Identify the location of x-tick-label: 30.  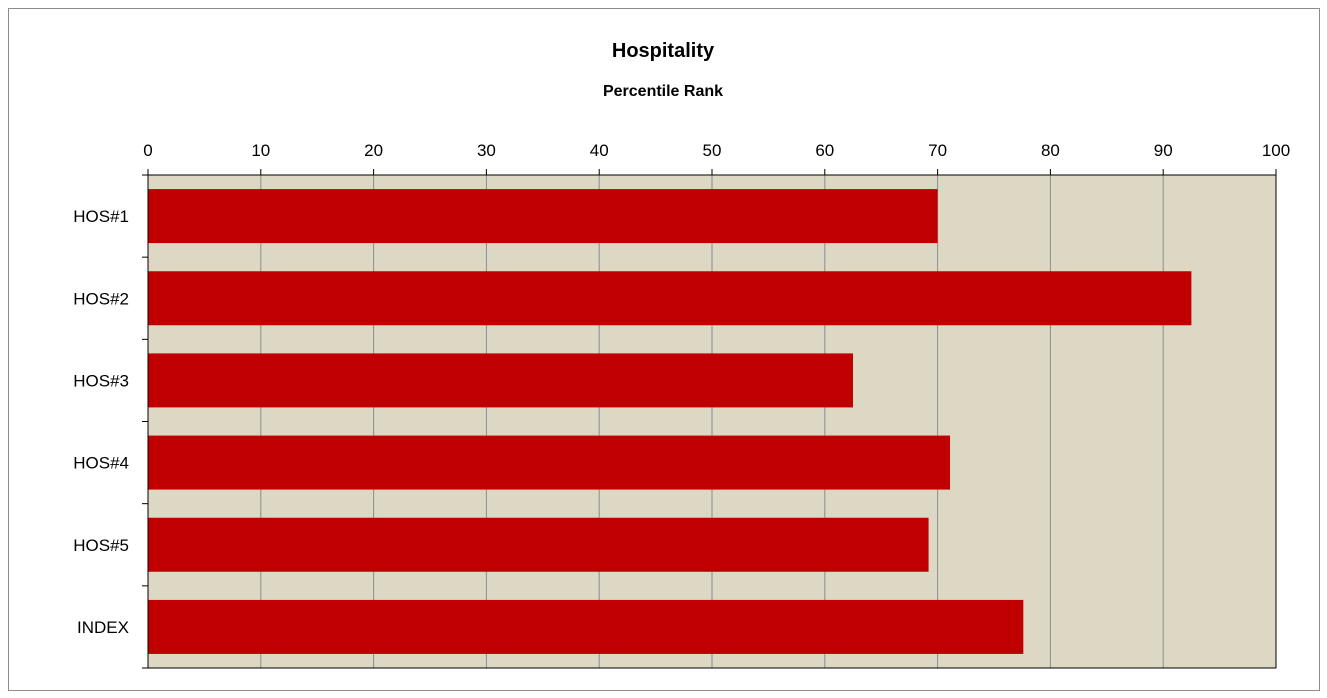
(486, 150).